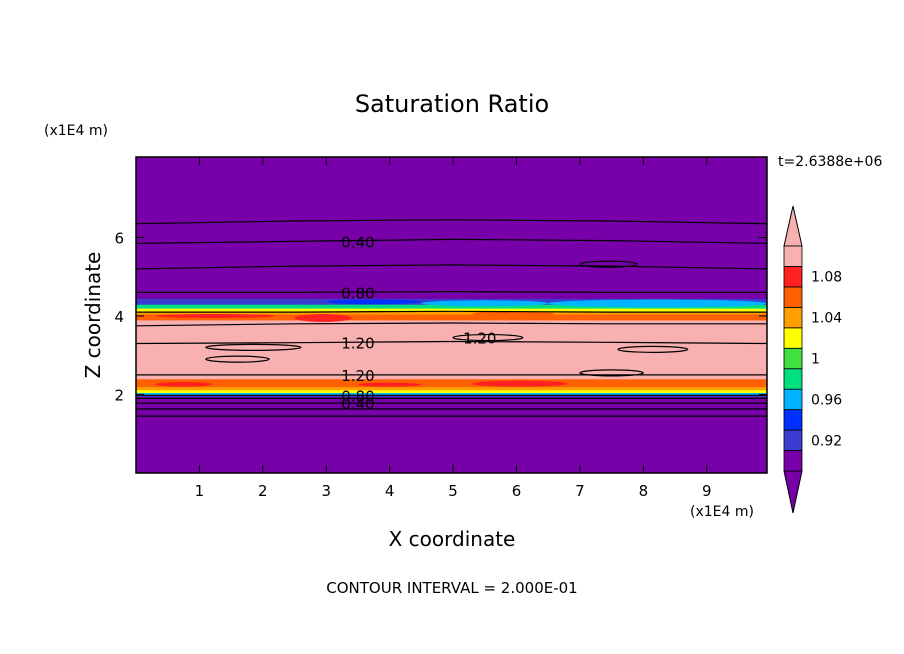 This screenshot has width=904, height=654. What do you see at coordinates (357, 376) in the screenshot?
I see `contour-label-5: 1.20` at bounding box center [357, 376].